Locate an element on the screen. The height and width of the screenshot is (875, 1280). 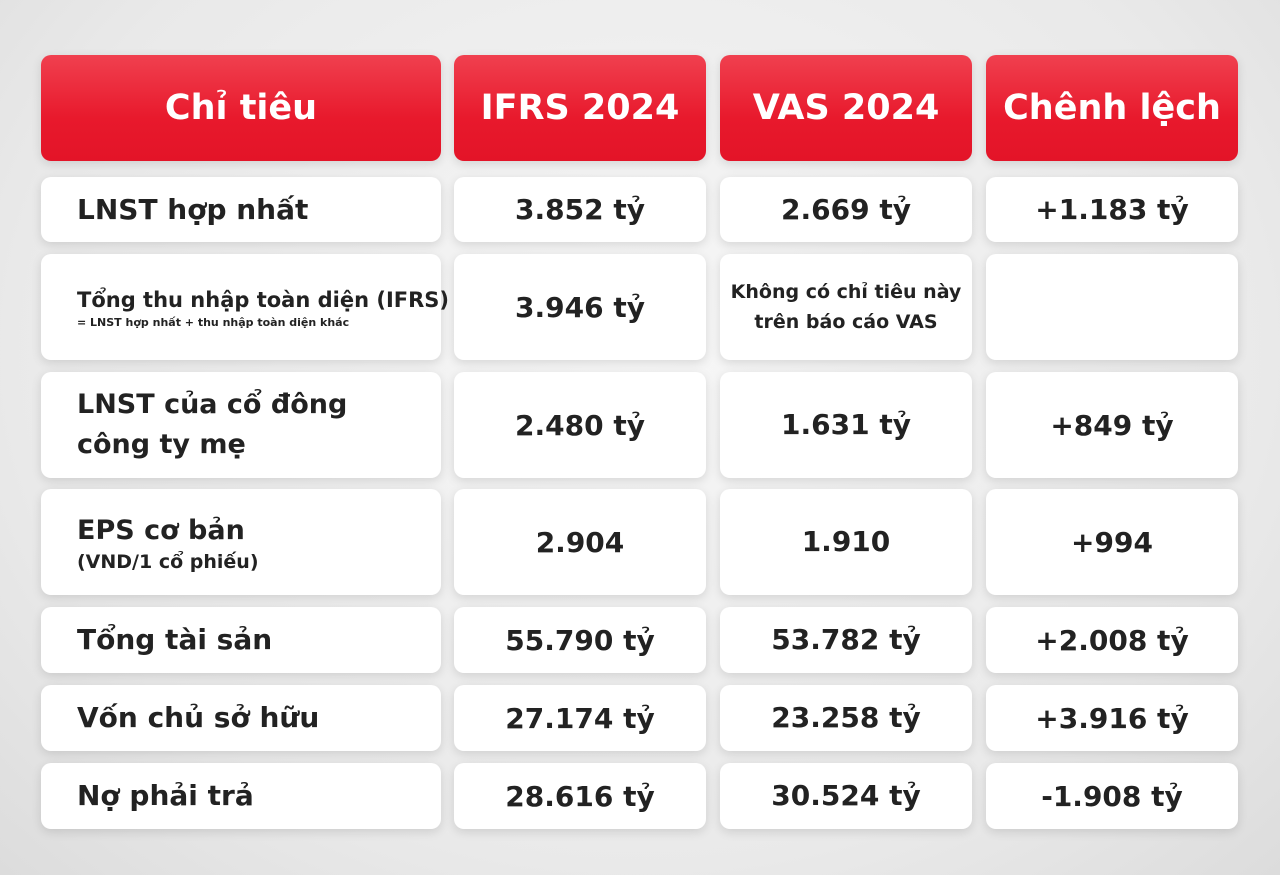
ifrs-cell: 27.174 tỷ is located at coordinates (580, 718).